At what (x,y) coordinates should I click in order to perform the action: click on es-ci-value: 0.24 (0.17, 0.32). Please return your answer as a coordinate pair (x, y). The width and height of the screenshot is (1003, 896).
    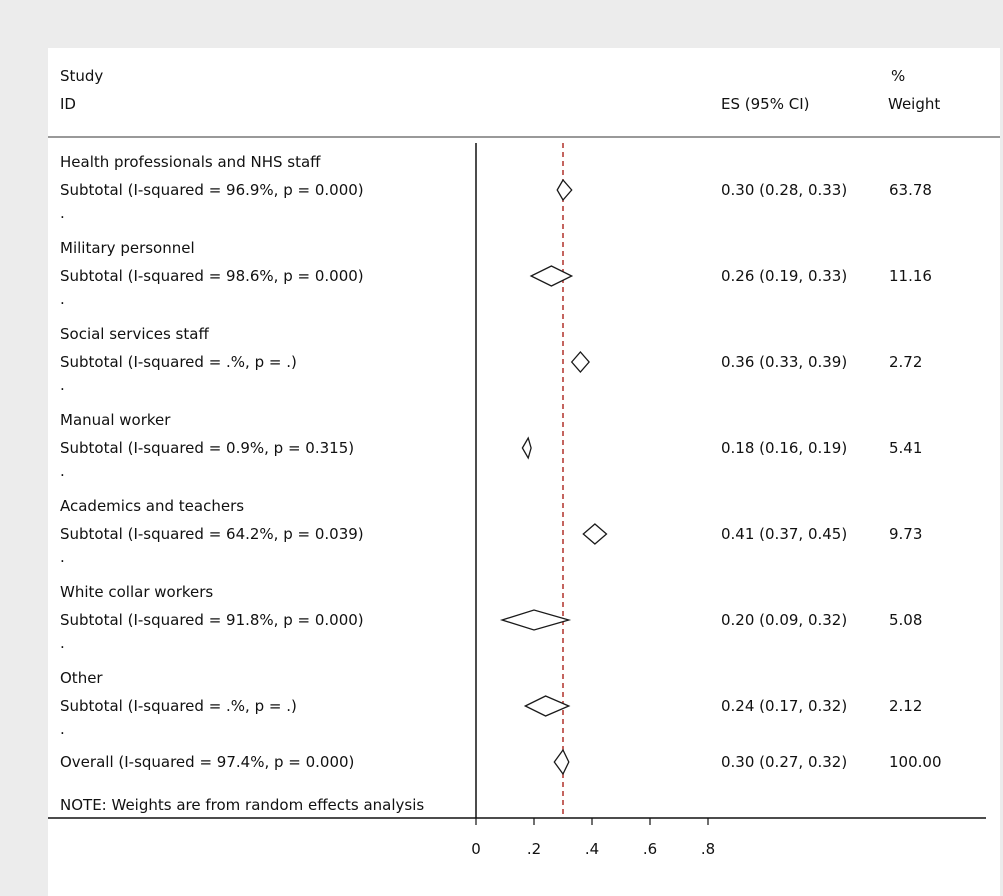
    Looking at the image, I should click on (784, 706).